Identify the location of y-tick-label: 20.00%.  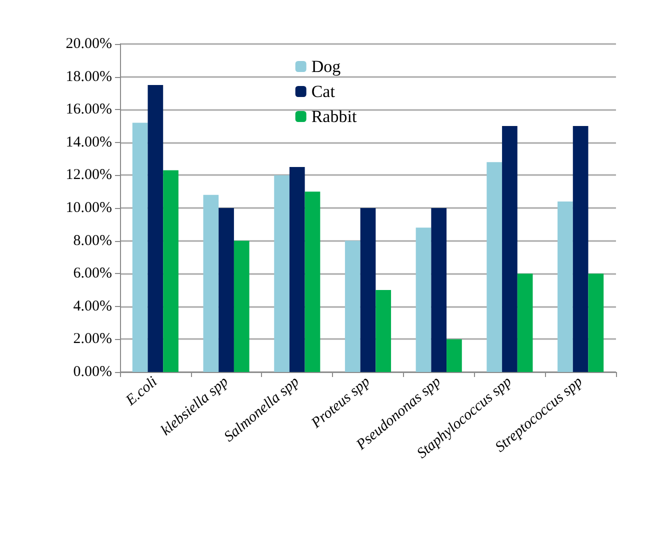
(89, 44).